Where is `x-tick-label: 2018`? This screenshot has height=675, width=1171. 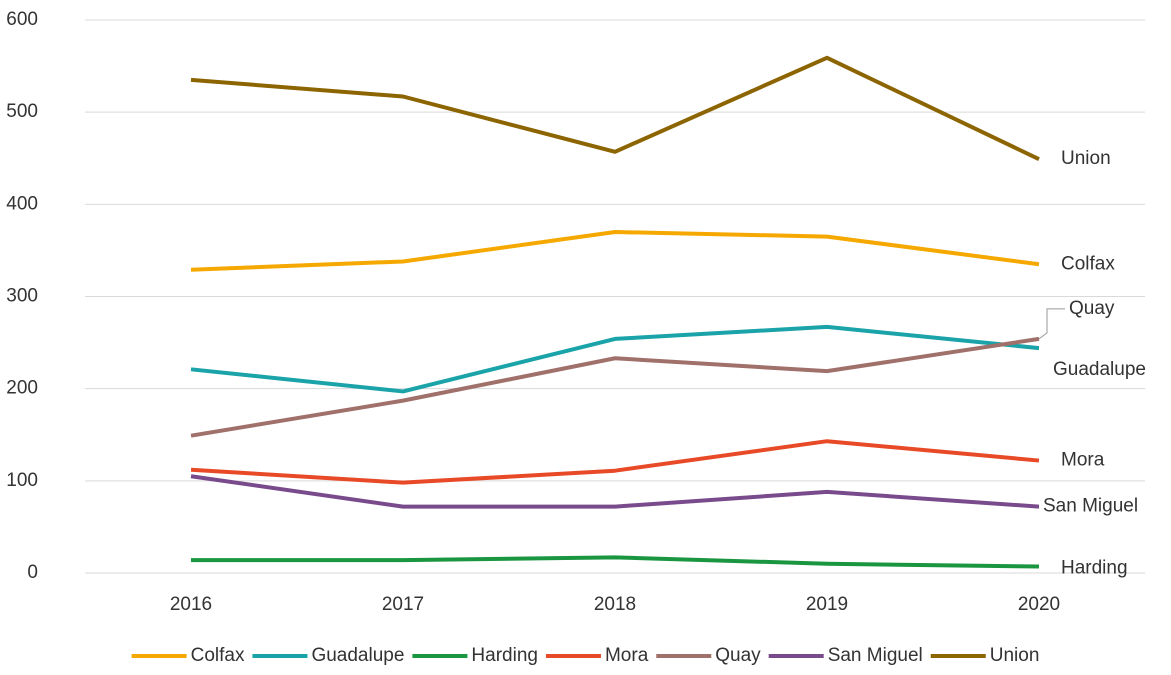 x-tick-label: 2018 is located at coordinates (615, 604).